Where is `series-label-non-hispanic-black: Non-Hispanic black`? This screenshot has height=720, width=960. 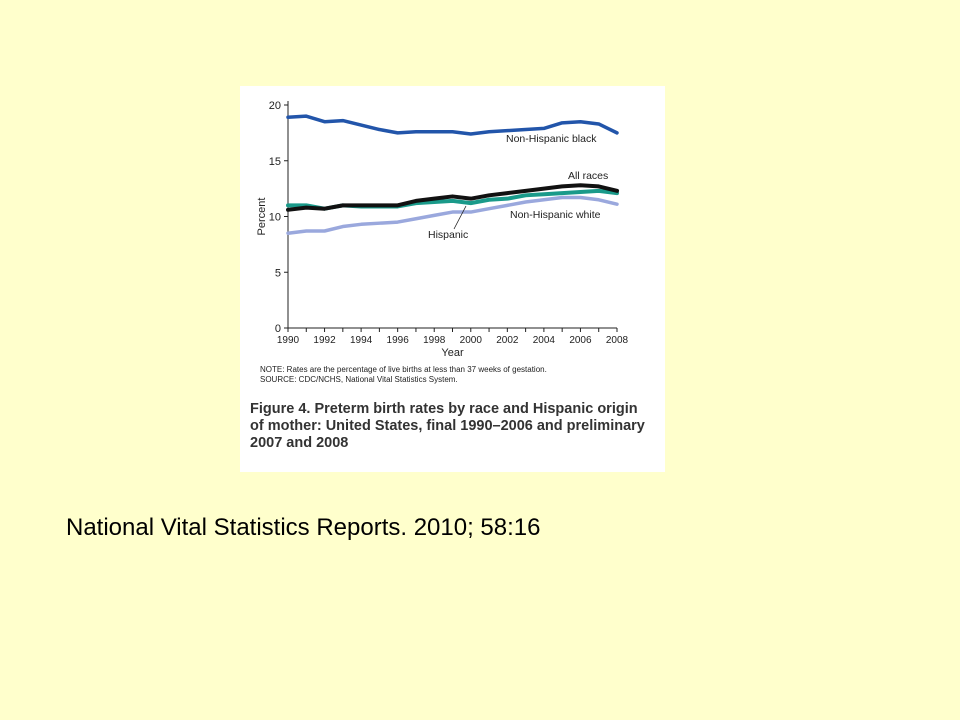
series-label-non-hispanic-black: Non-Hispanic black is located at coordinates (551, 139).